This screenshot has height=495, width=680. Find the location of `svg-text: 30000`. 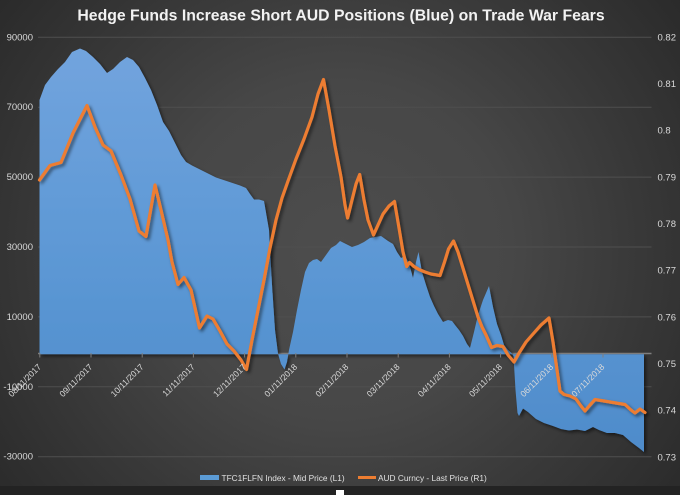

svg-text: 30000 is located at coordinates (20, 247).